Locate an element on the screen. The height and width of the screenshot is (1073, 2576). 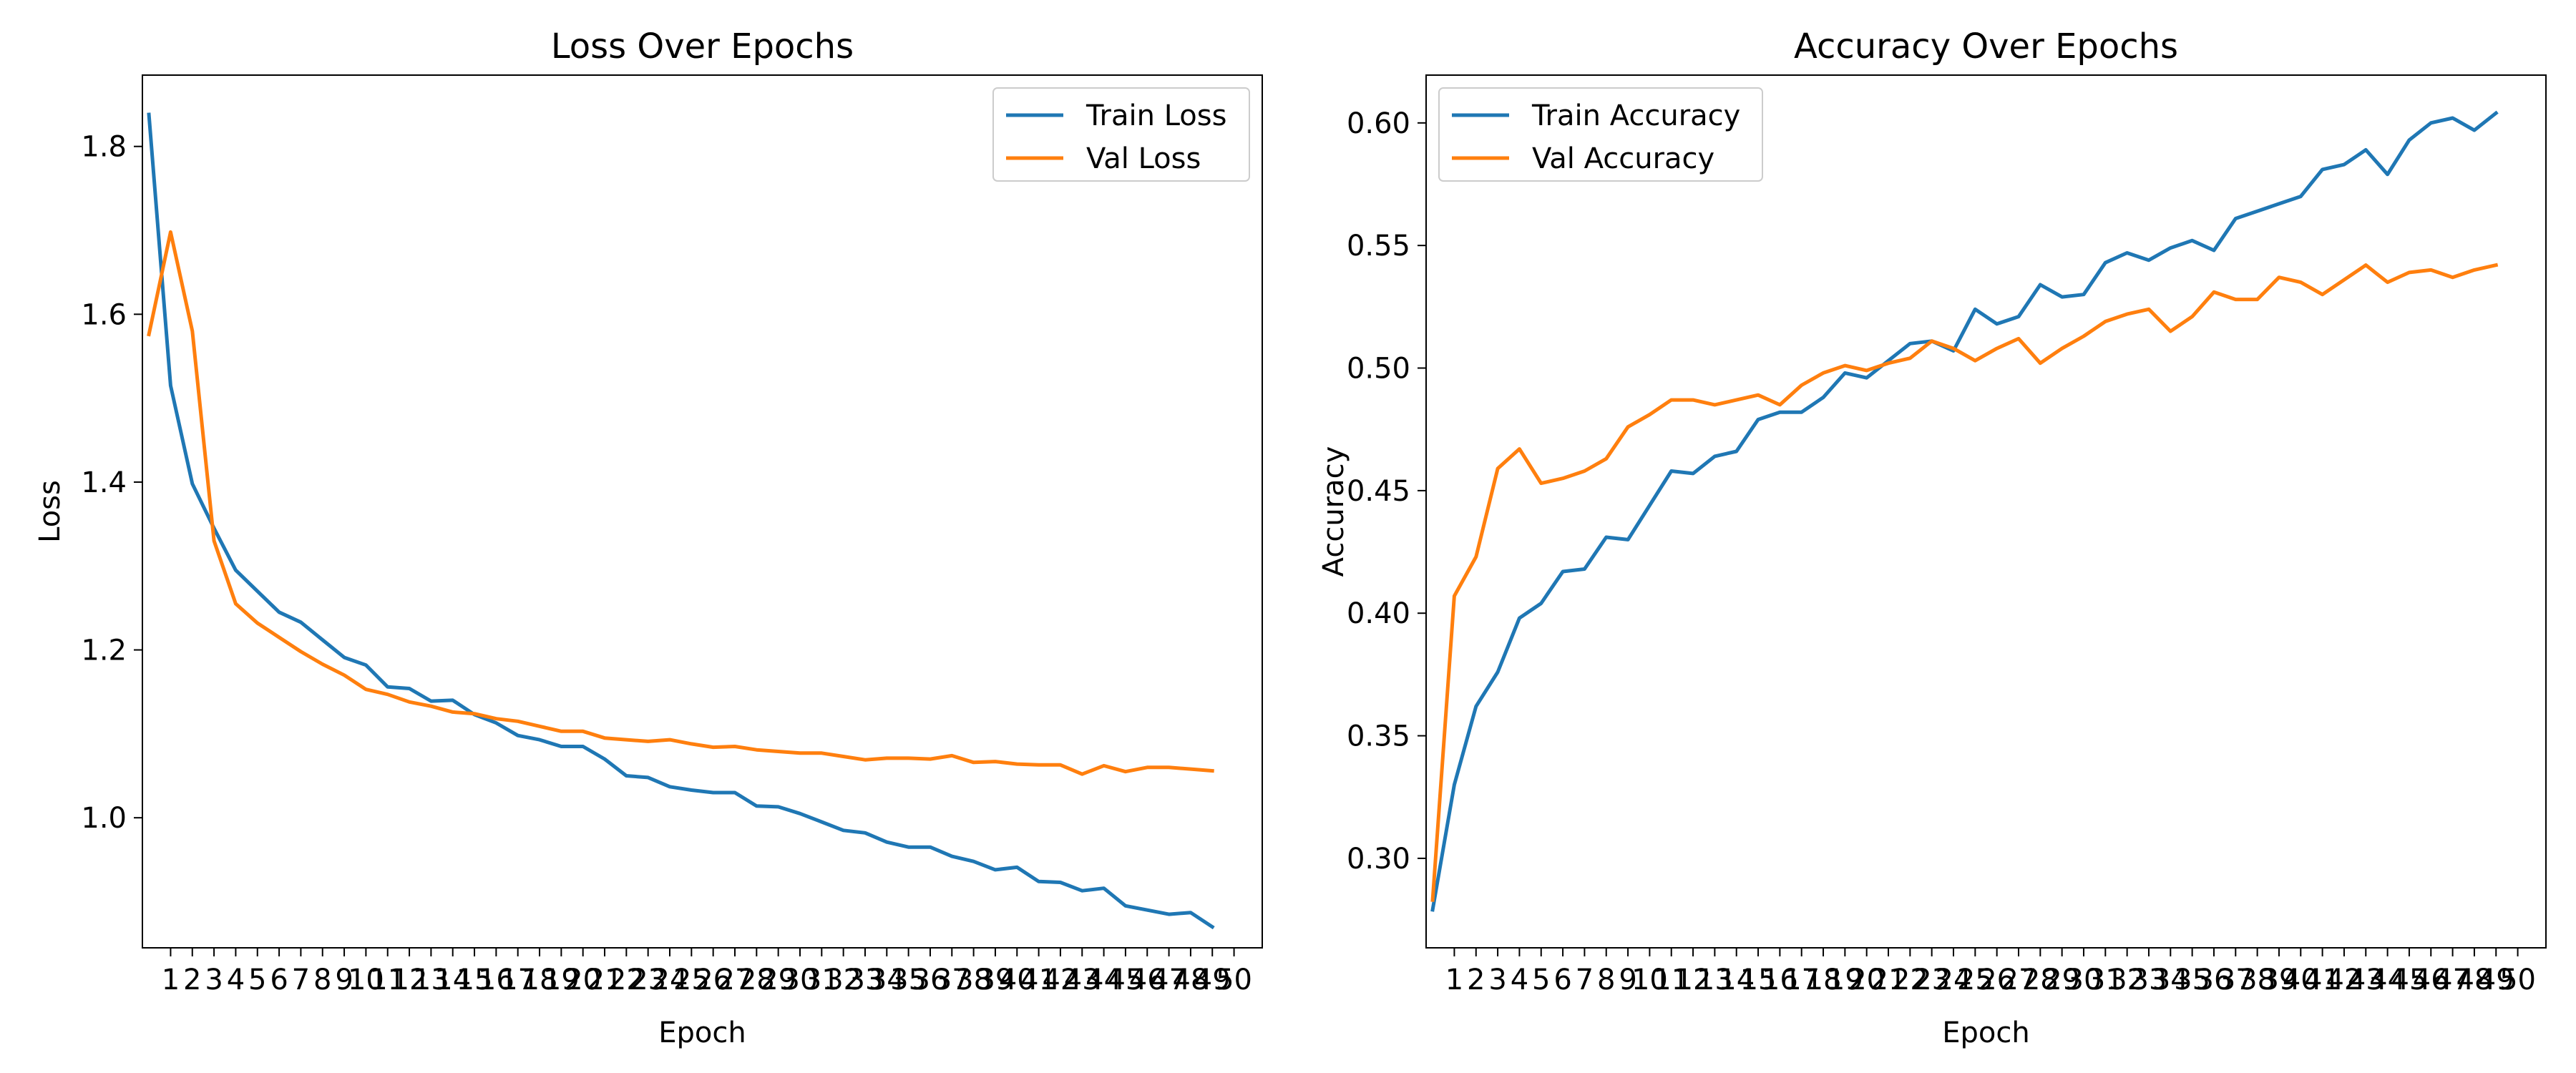
chart-title: Loss Over Epochs is located at coordinates (702, 46).